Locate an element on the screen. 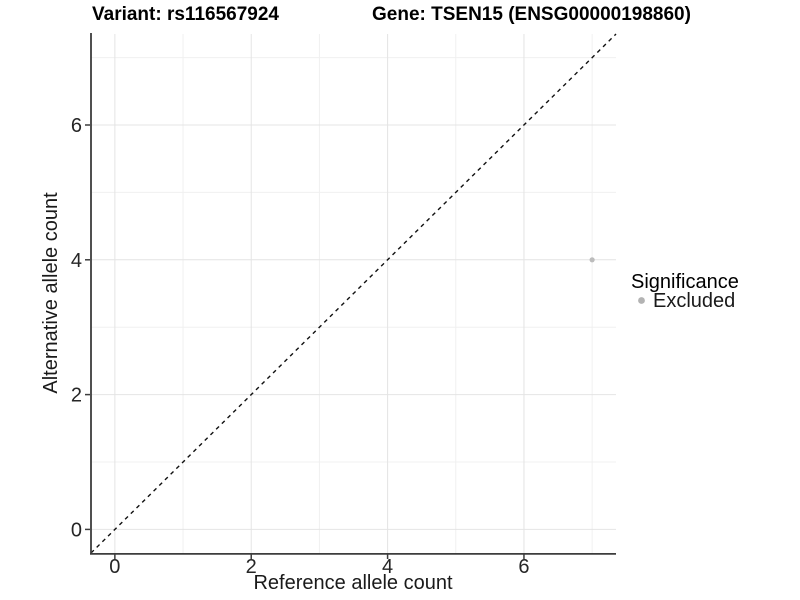  plot-title-left: Variant: rs116567924 is located at coordinates (185, 14).